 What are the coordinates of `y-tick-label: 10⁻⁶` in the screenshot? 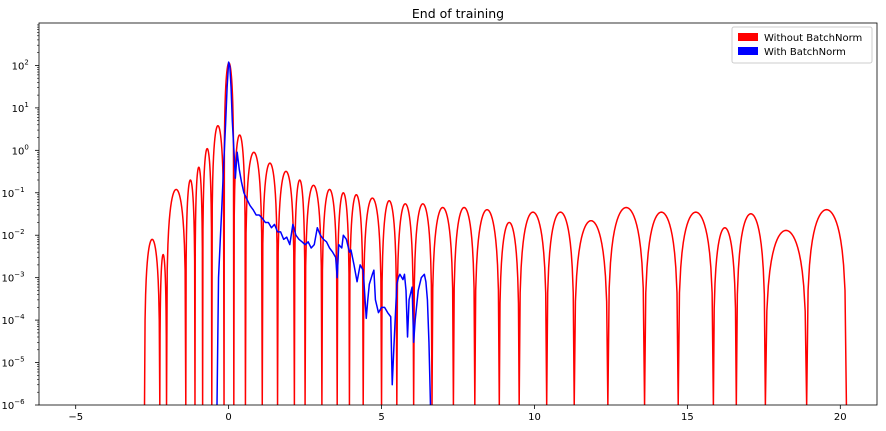 It's located at (14, 405).